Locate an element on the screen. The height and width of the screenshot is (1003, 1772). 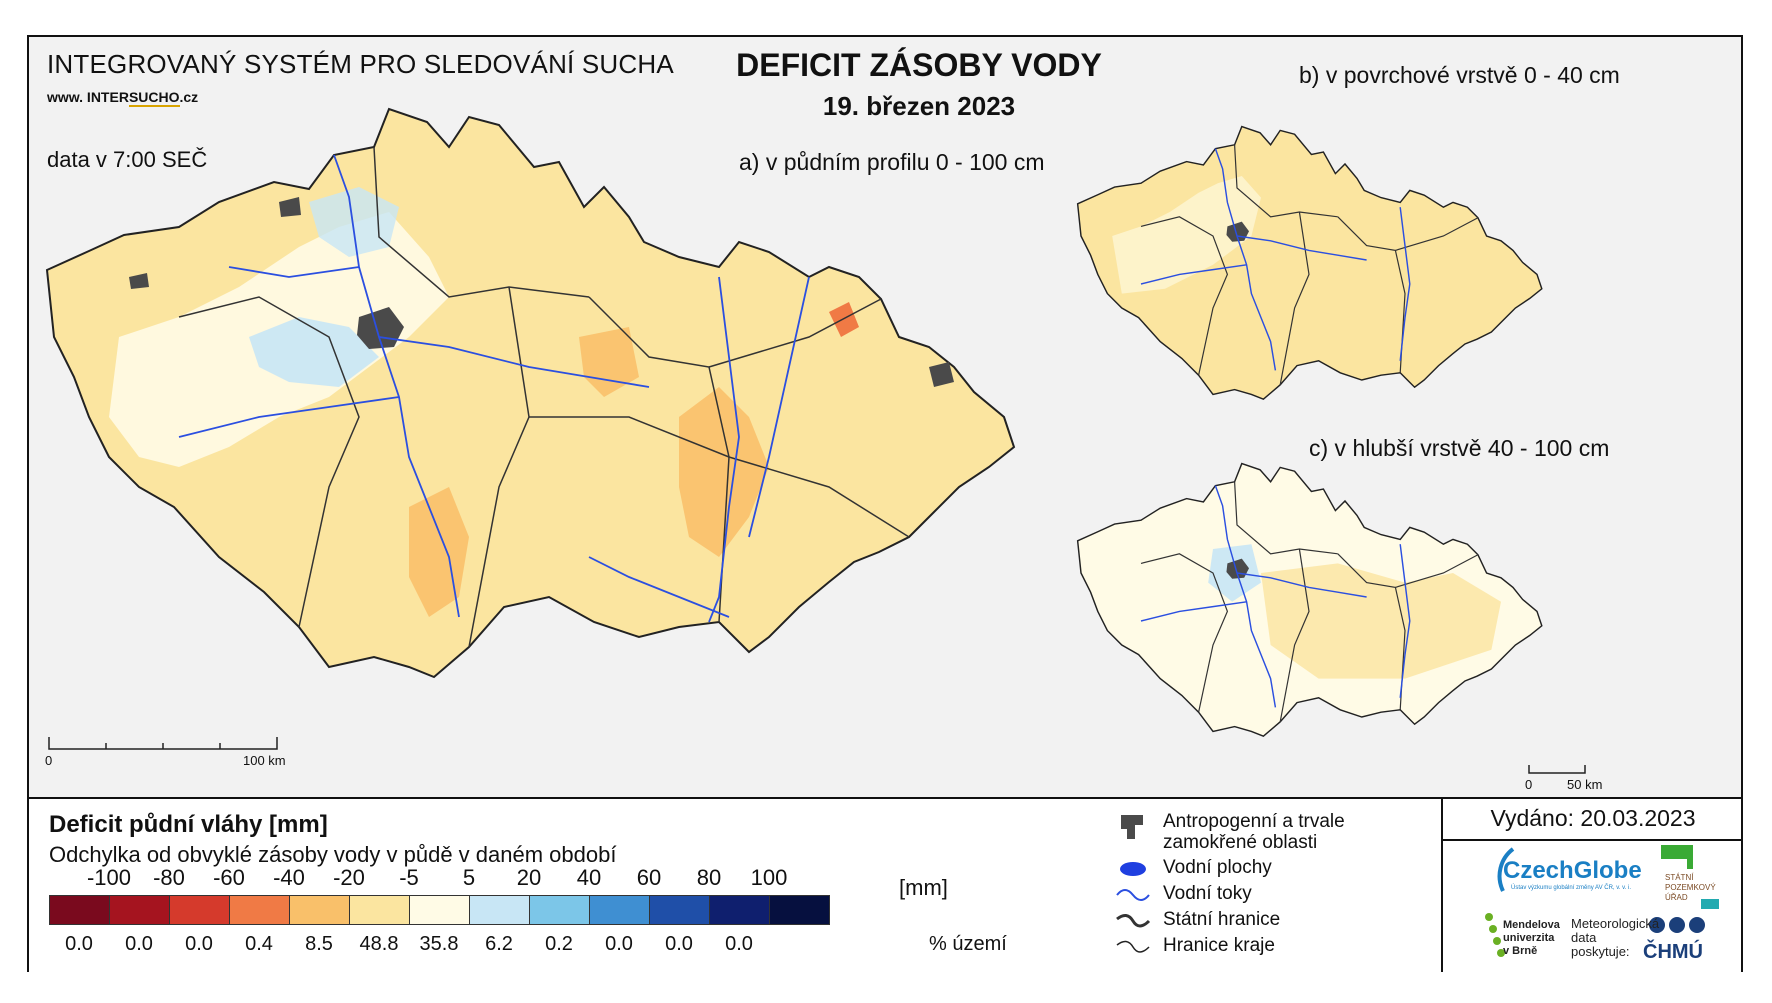
legend-break-label: -100 is located at coordinates (109, 877).